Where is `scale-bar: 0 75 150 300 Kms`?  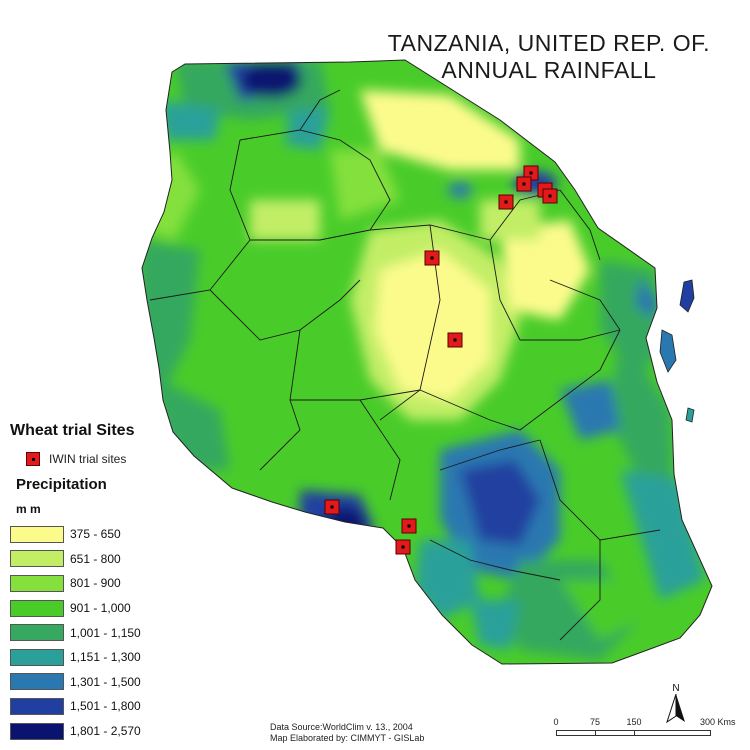 scale-bar: 0 75 150 300 Kms is located at coordinates (644, 732).